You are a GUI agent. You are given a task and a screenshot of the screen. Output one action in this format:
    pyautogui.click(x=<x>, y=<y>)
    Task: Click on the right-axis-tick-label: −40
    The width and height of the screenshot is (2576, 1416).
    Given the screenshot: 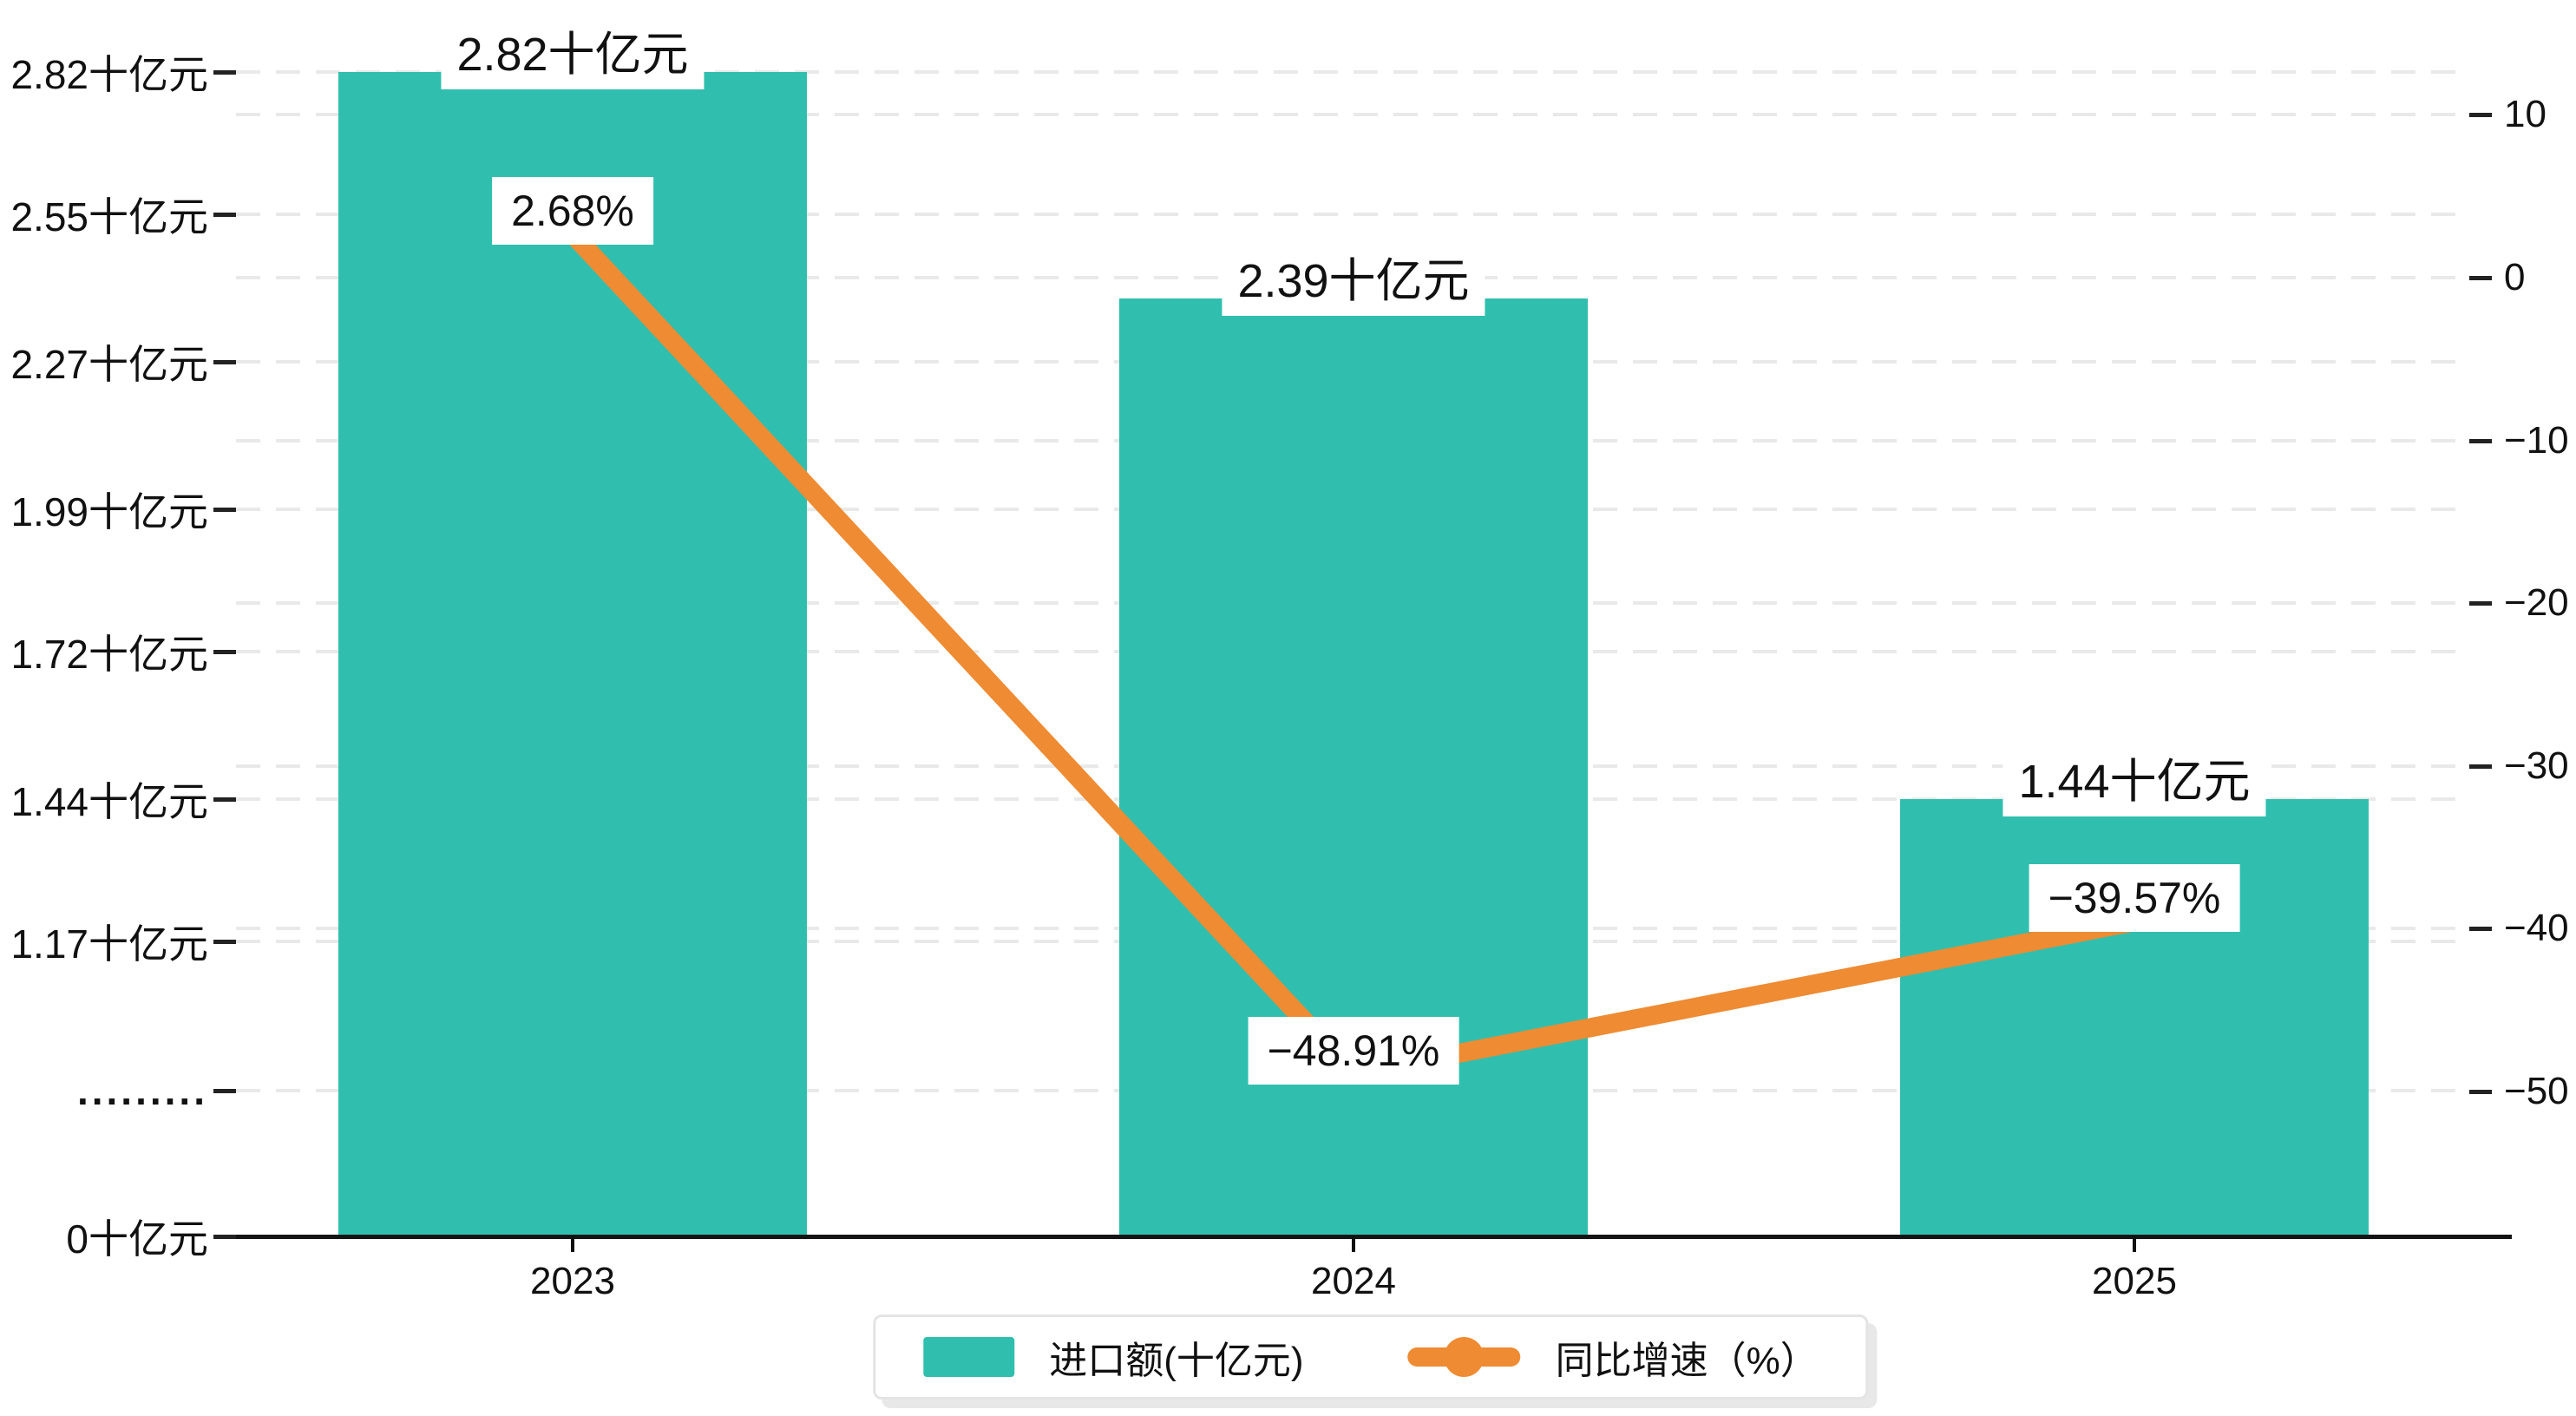 What is the action you would take?
    pyautogui.click(x=2536, y=928)
    